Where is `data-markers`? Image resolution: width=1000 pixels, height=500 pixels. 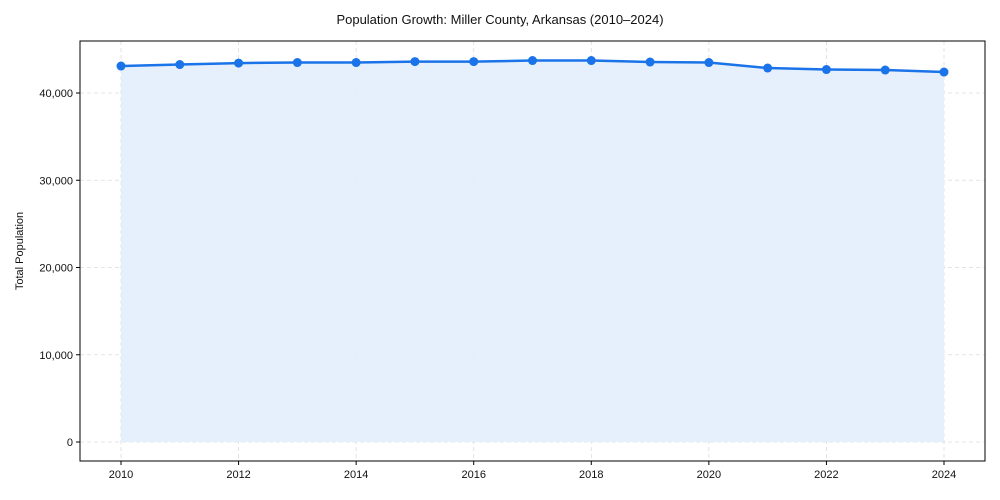 data-markers is located at coordinates (532, 66).